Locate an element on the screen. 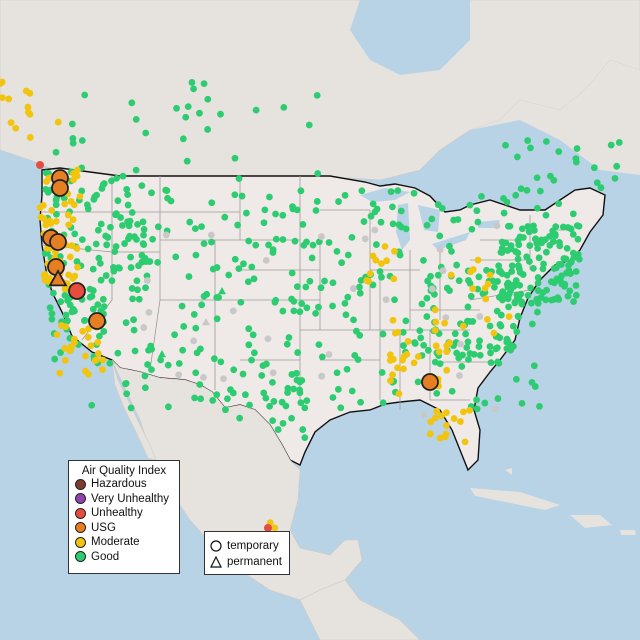 The height and width of the screenshot is (640, 640). puerto-rico is located at coordinates (628, 532).